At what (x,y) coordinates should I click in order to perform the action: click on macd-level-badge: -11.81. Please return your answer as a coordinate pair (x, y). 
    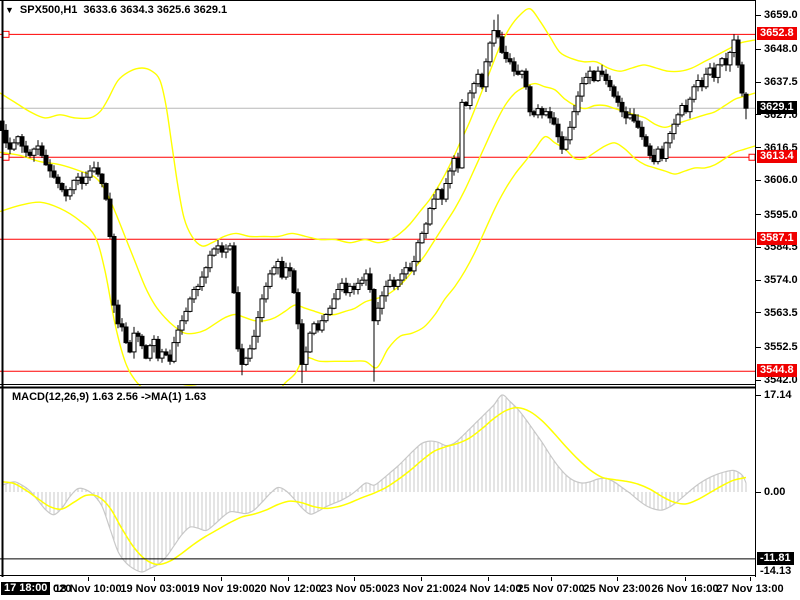
    Looking at the image, I should click on (775, 558).